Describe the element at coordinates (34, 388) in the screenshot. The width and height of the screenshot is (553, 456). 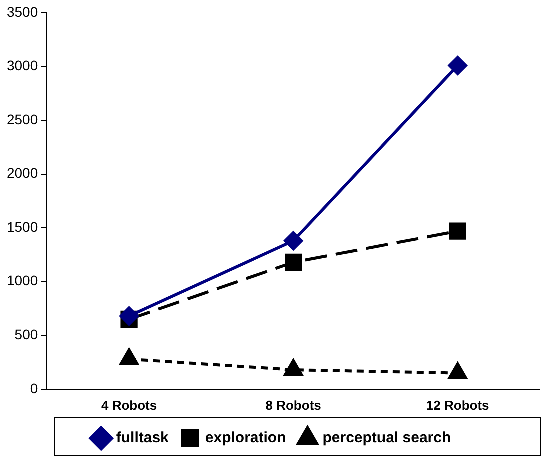
I see `y-tick-label: 0` at that location.